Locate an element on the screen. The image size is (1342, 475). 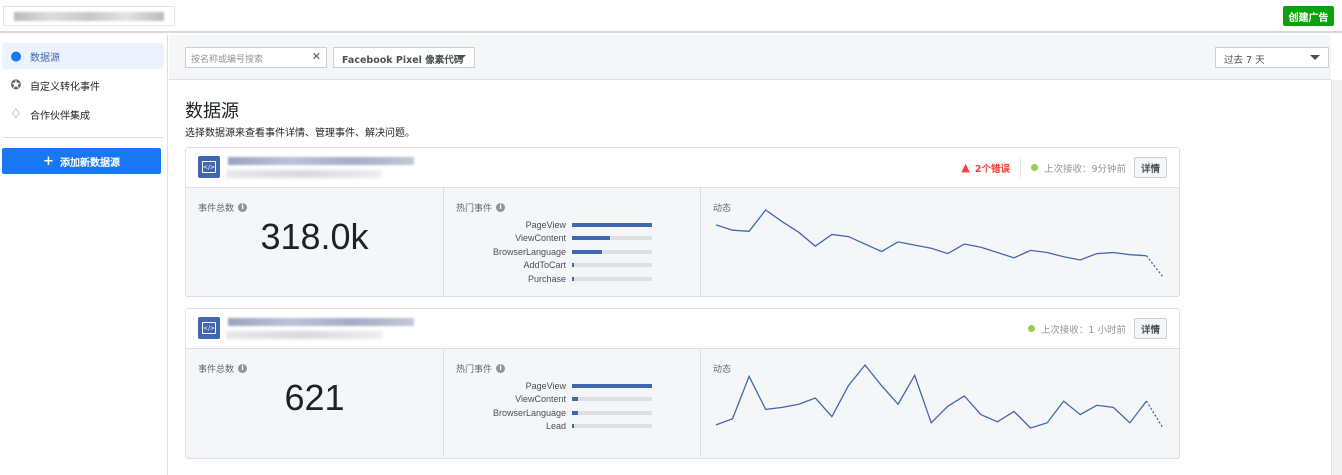
top-bar: 创建广告 is located at coordinates (671, 16).